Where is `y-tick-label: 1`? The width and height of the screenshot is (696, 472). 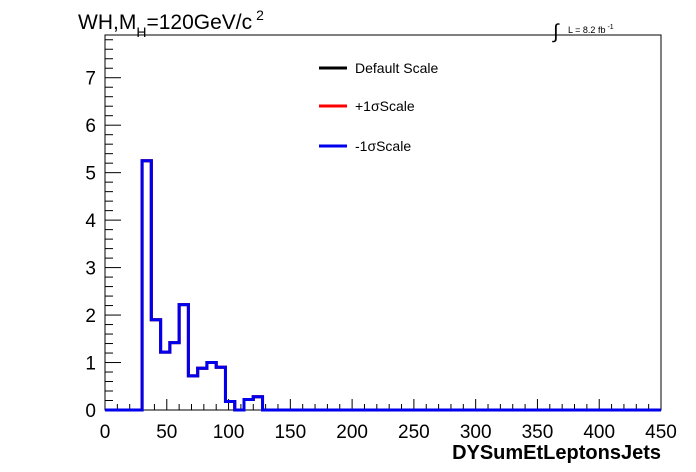 y-tick-label: 1 is located at coordinates (90, 364).